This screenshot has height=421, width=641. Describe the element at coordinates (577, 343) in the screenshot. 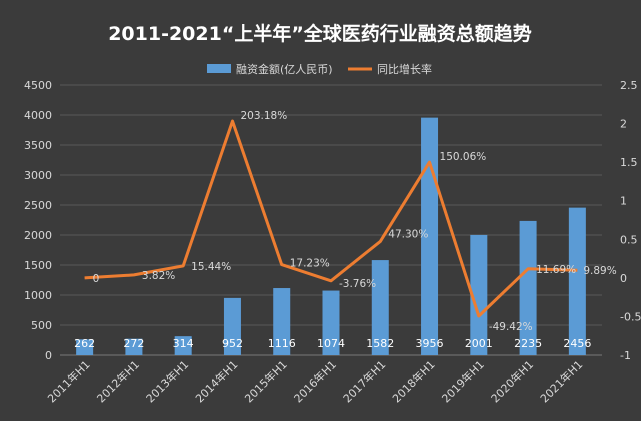

I see `bar-value-label: 2456` at that location.